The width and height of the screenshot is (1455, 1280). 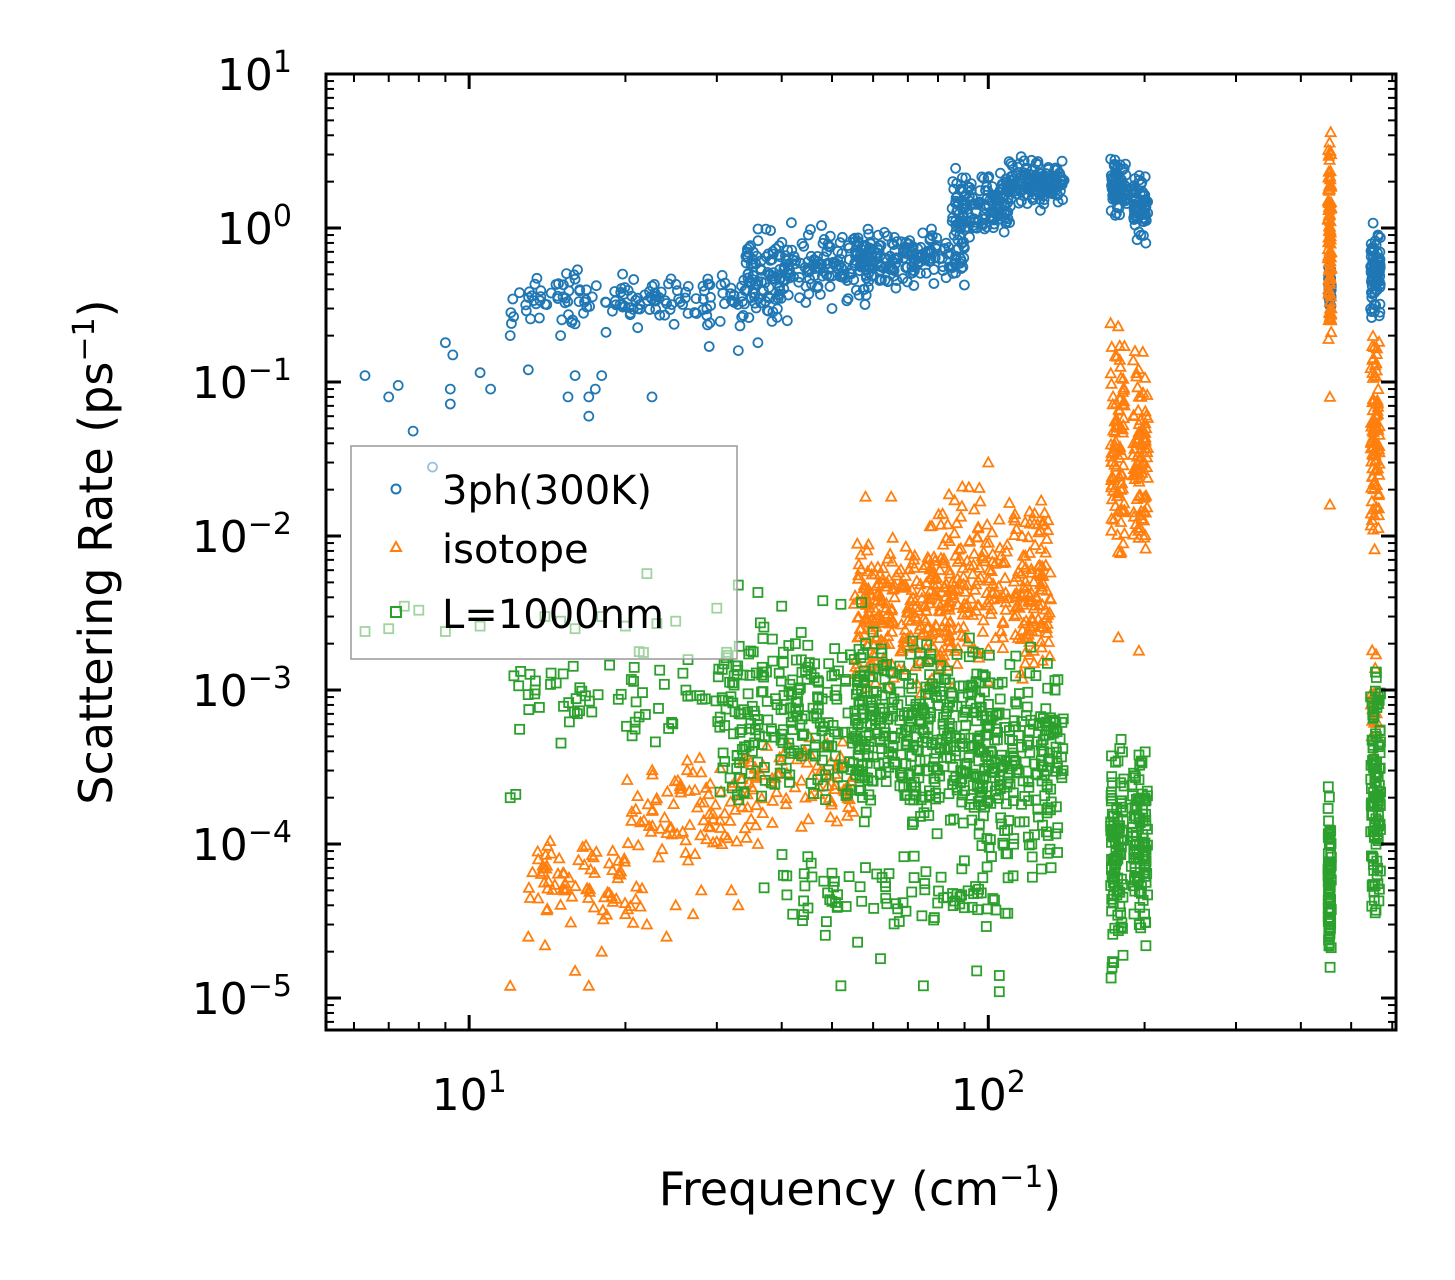 I want to click on y-tick-exponent: −4, so click(x=270, y=832).